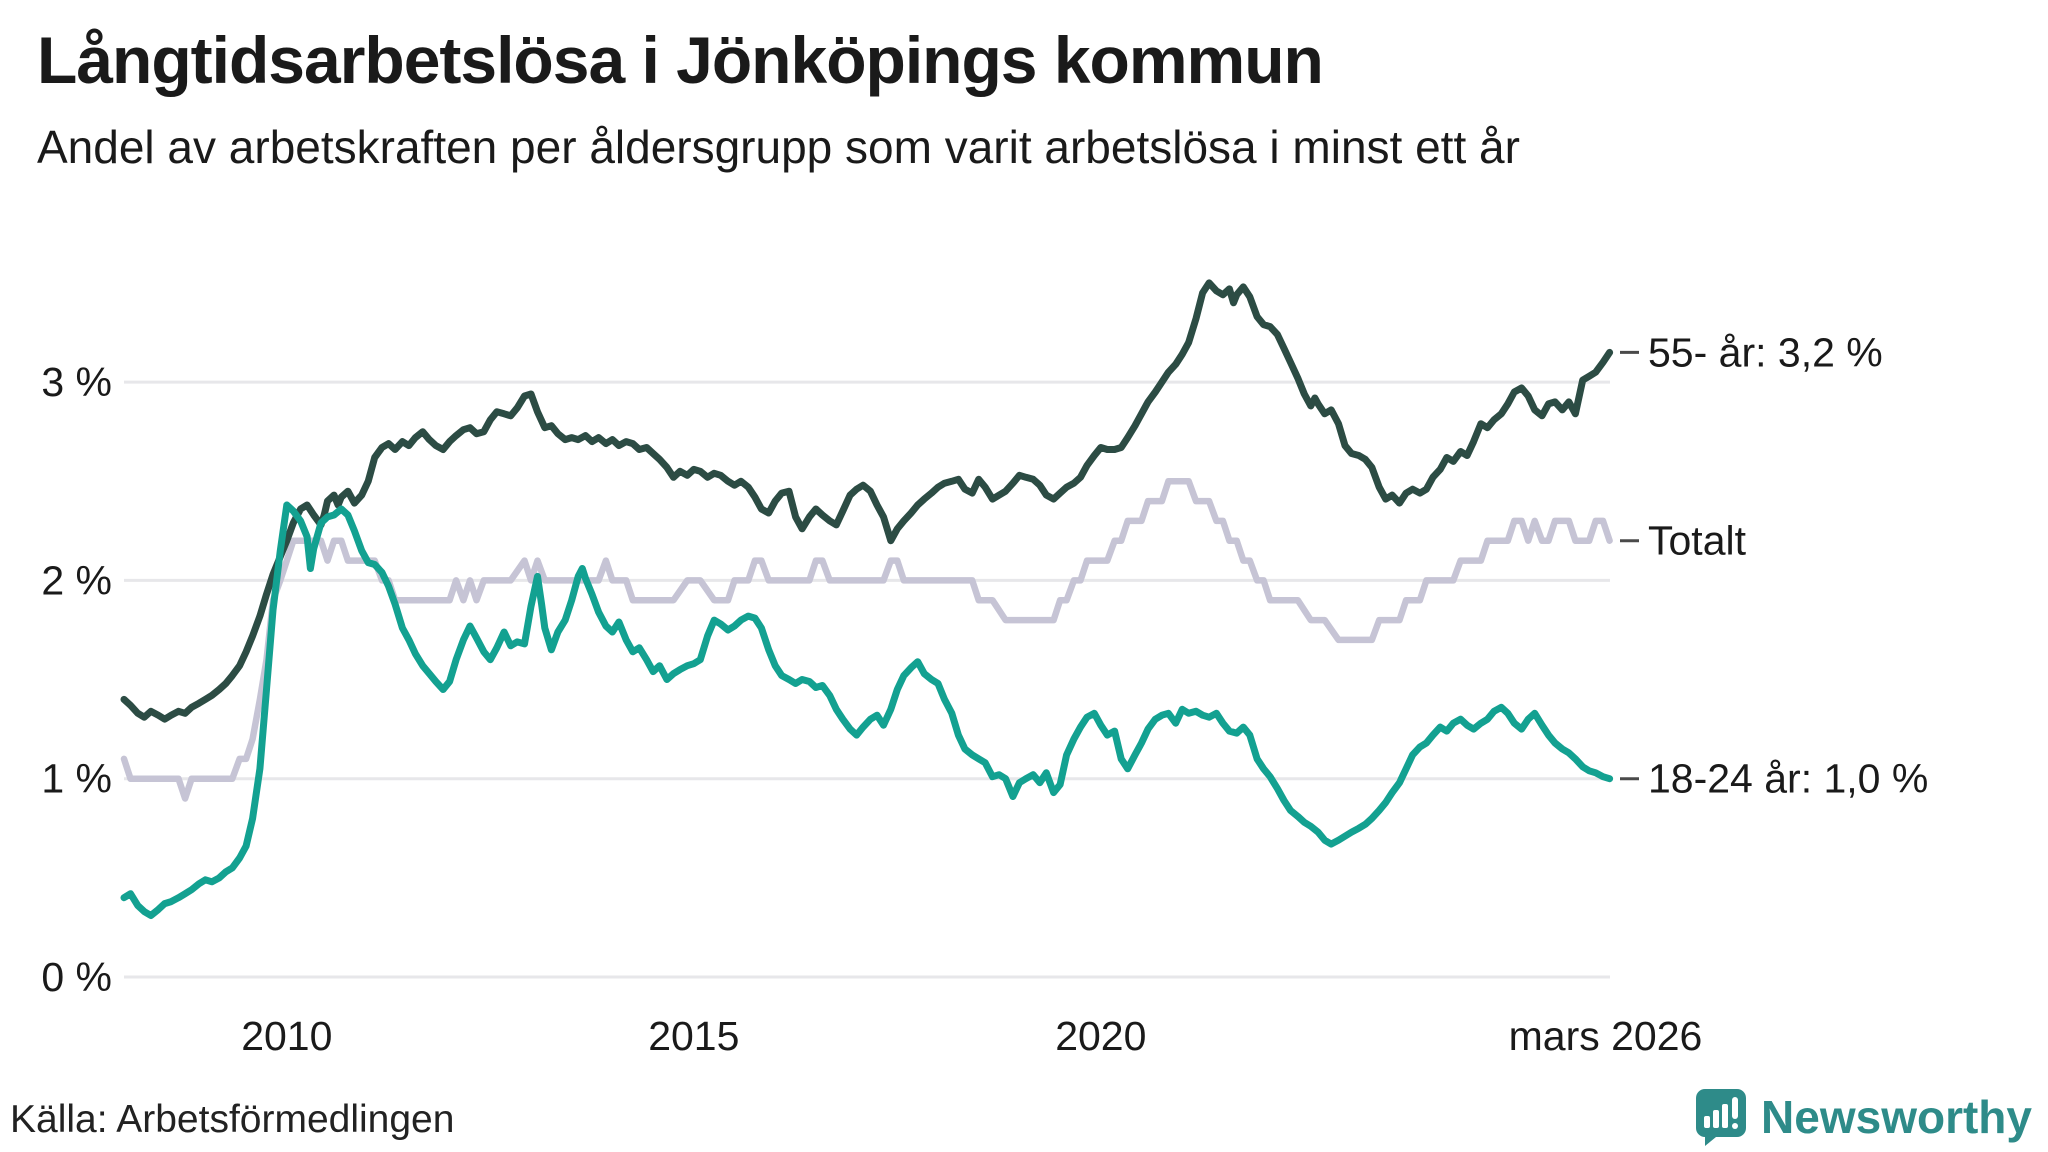 This screenshot has height=1152, width=2048. What do you see at coordinates (286, 1036) in the screenshot?
I see `x-axis-label-2010: 2010` at bounding box center [286, 1036].